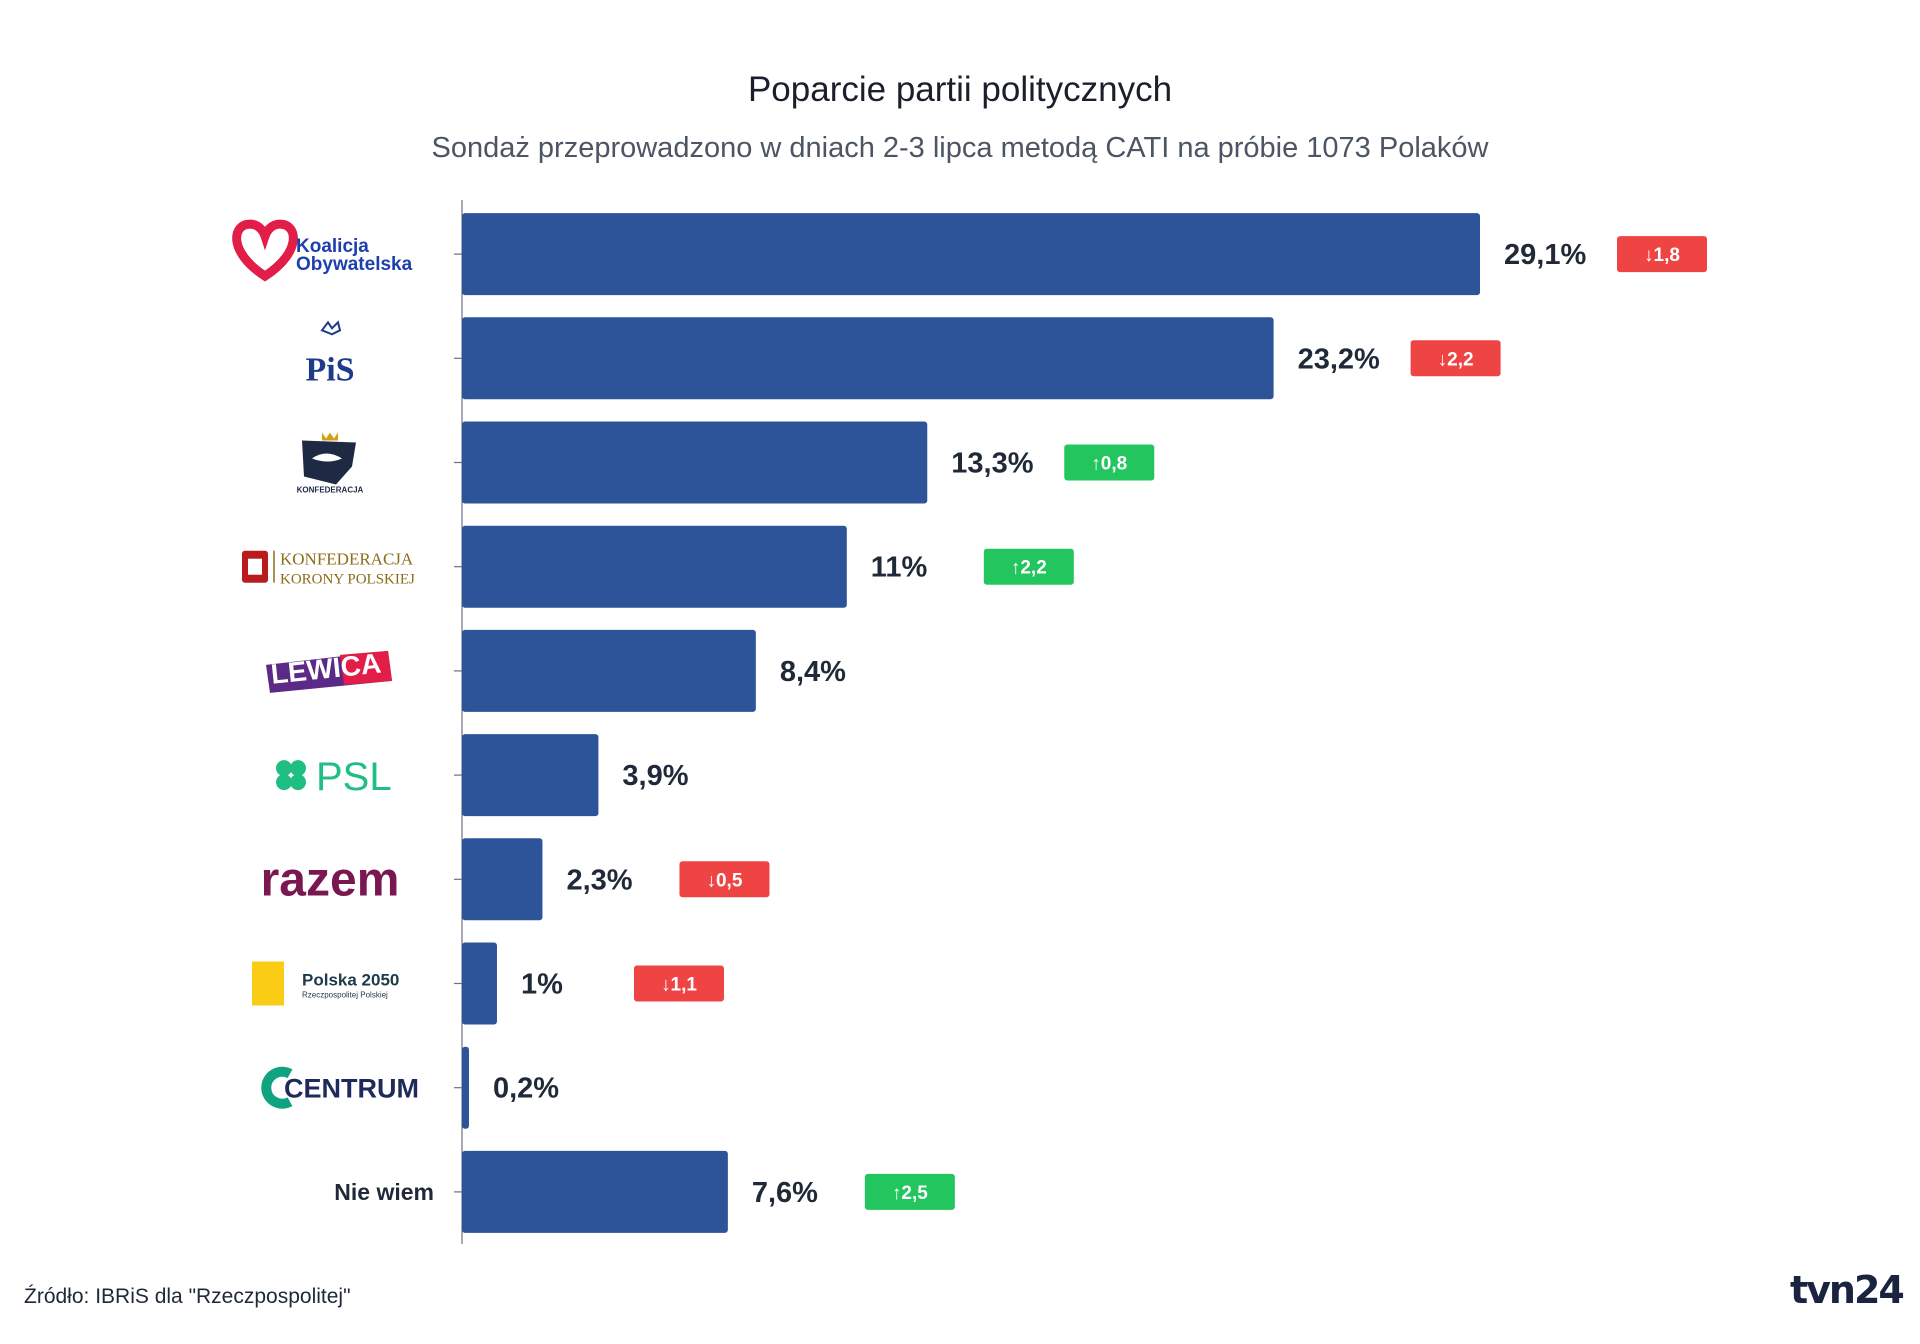  I want to click on party-logo-6: razem, so click(330, 879).